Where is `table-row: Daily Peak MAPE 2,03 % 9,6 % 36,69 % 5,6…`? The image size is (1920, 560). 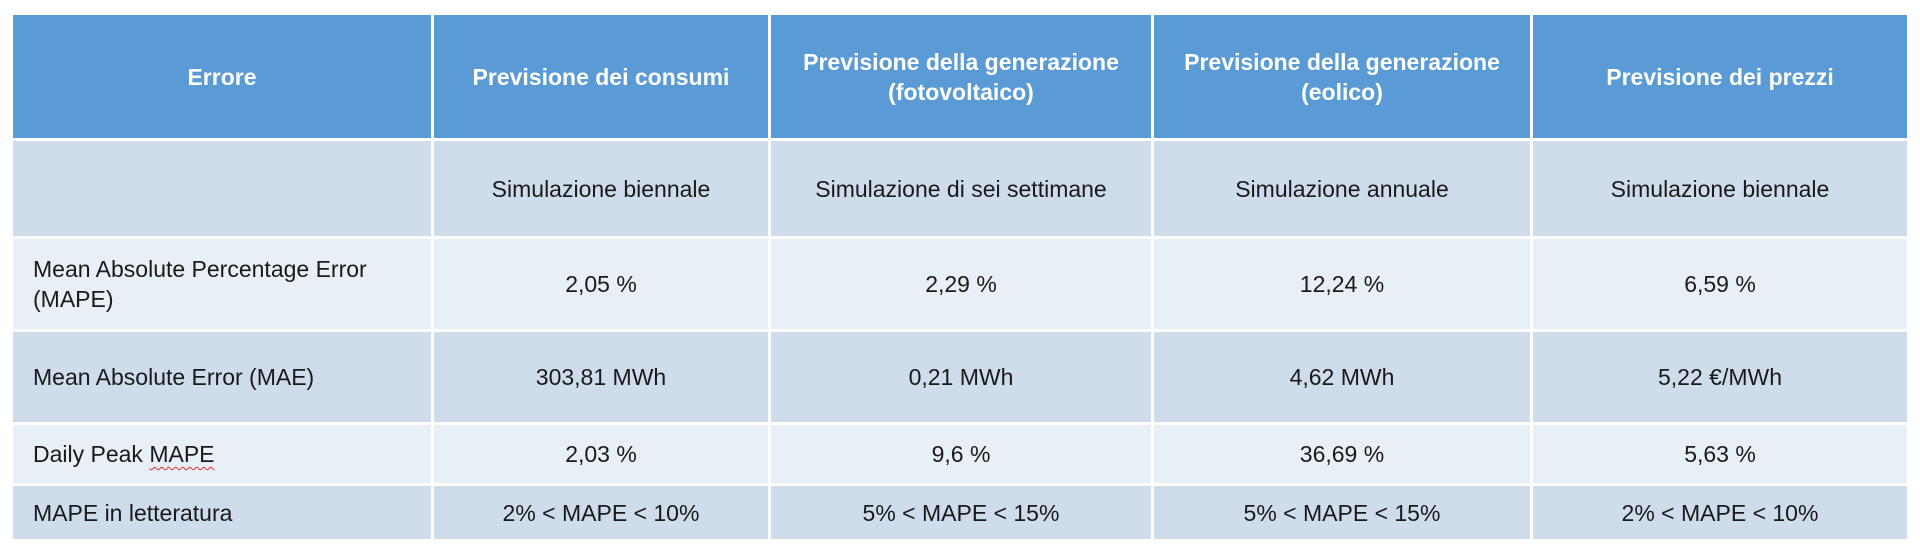
table-row: Daily Peak MAPE 2,03 % 9,6 % 36,69 % 5,6… is located at coordinates (960, 454).